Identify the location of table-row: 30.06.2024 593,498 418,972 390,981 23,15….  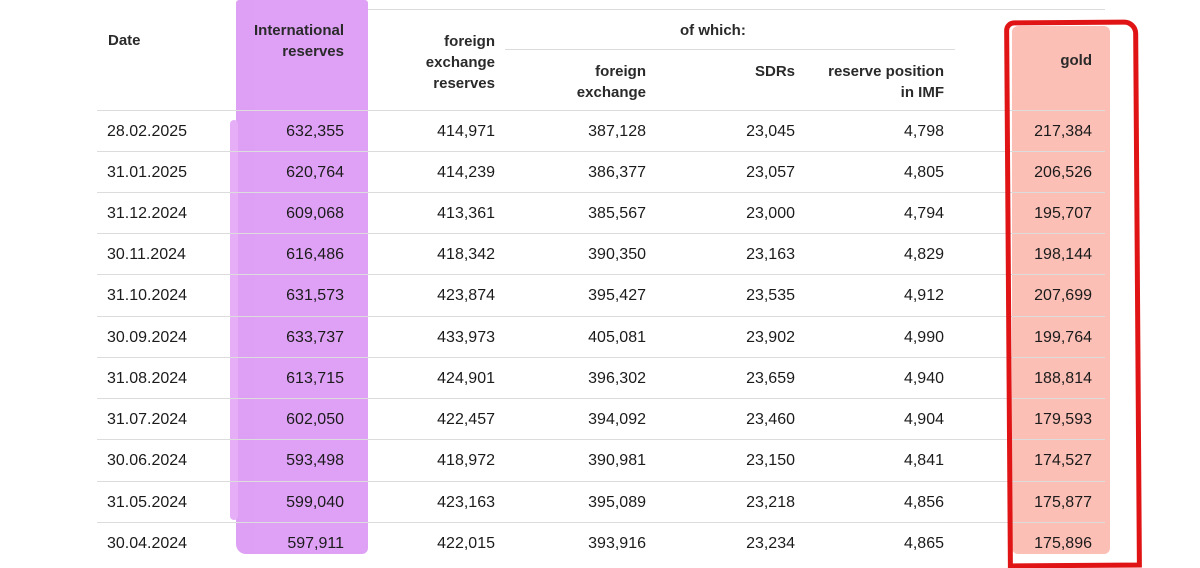
(601, 460).